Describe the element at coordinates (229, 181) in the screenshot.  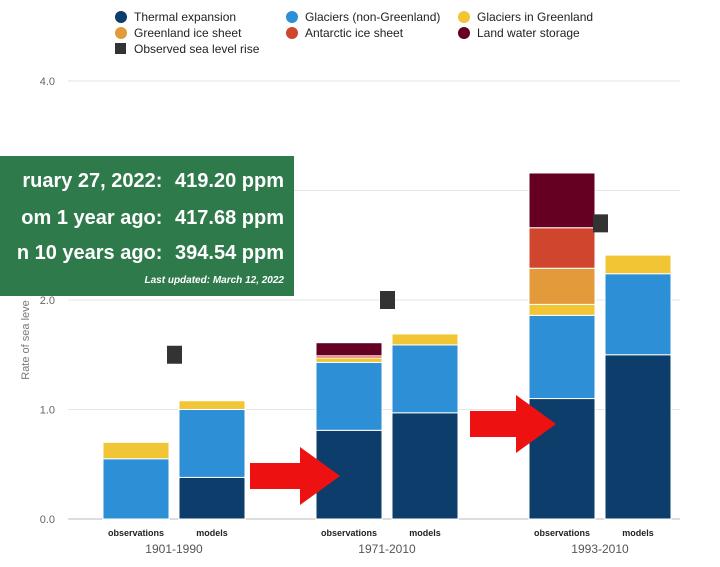
I see `co2-row-value: 419.20 ppm` at that location.